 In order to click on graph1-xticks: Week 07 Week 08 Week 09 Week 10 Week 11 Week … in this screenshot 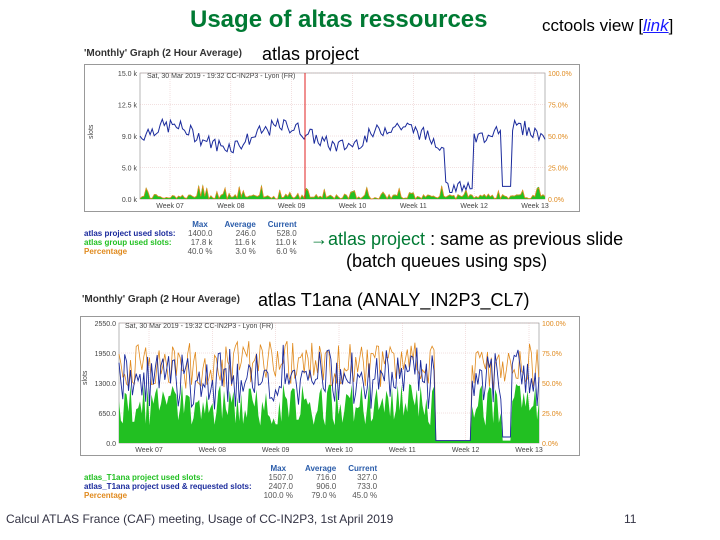, I will do `click(352, 206)`.